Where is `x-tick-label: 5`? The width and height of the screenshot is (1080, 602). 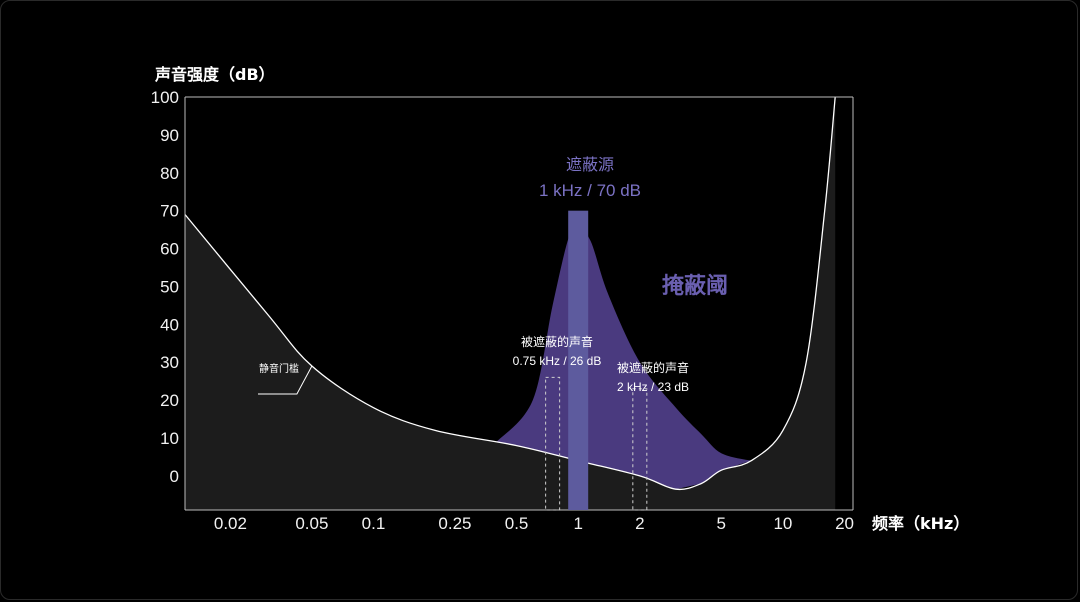 x-tick-label: 5 is located at coordinates (721, 523).